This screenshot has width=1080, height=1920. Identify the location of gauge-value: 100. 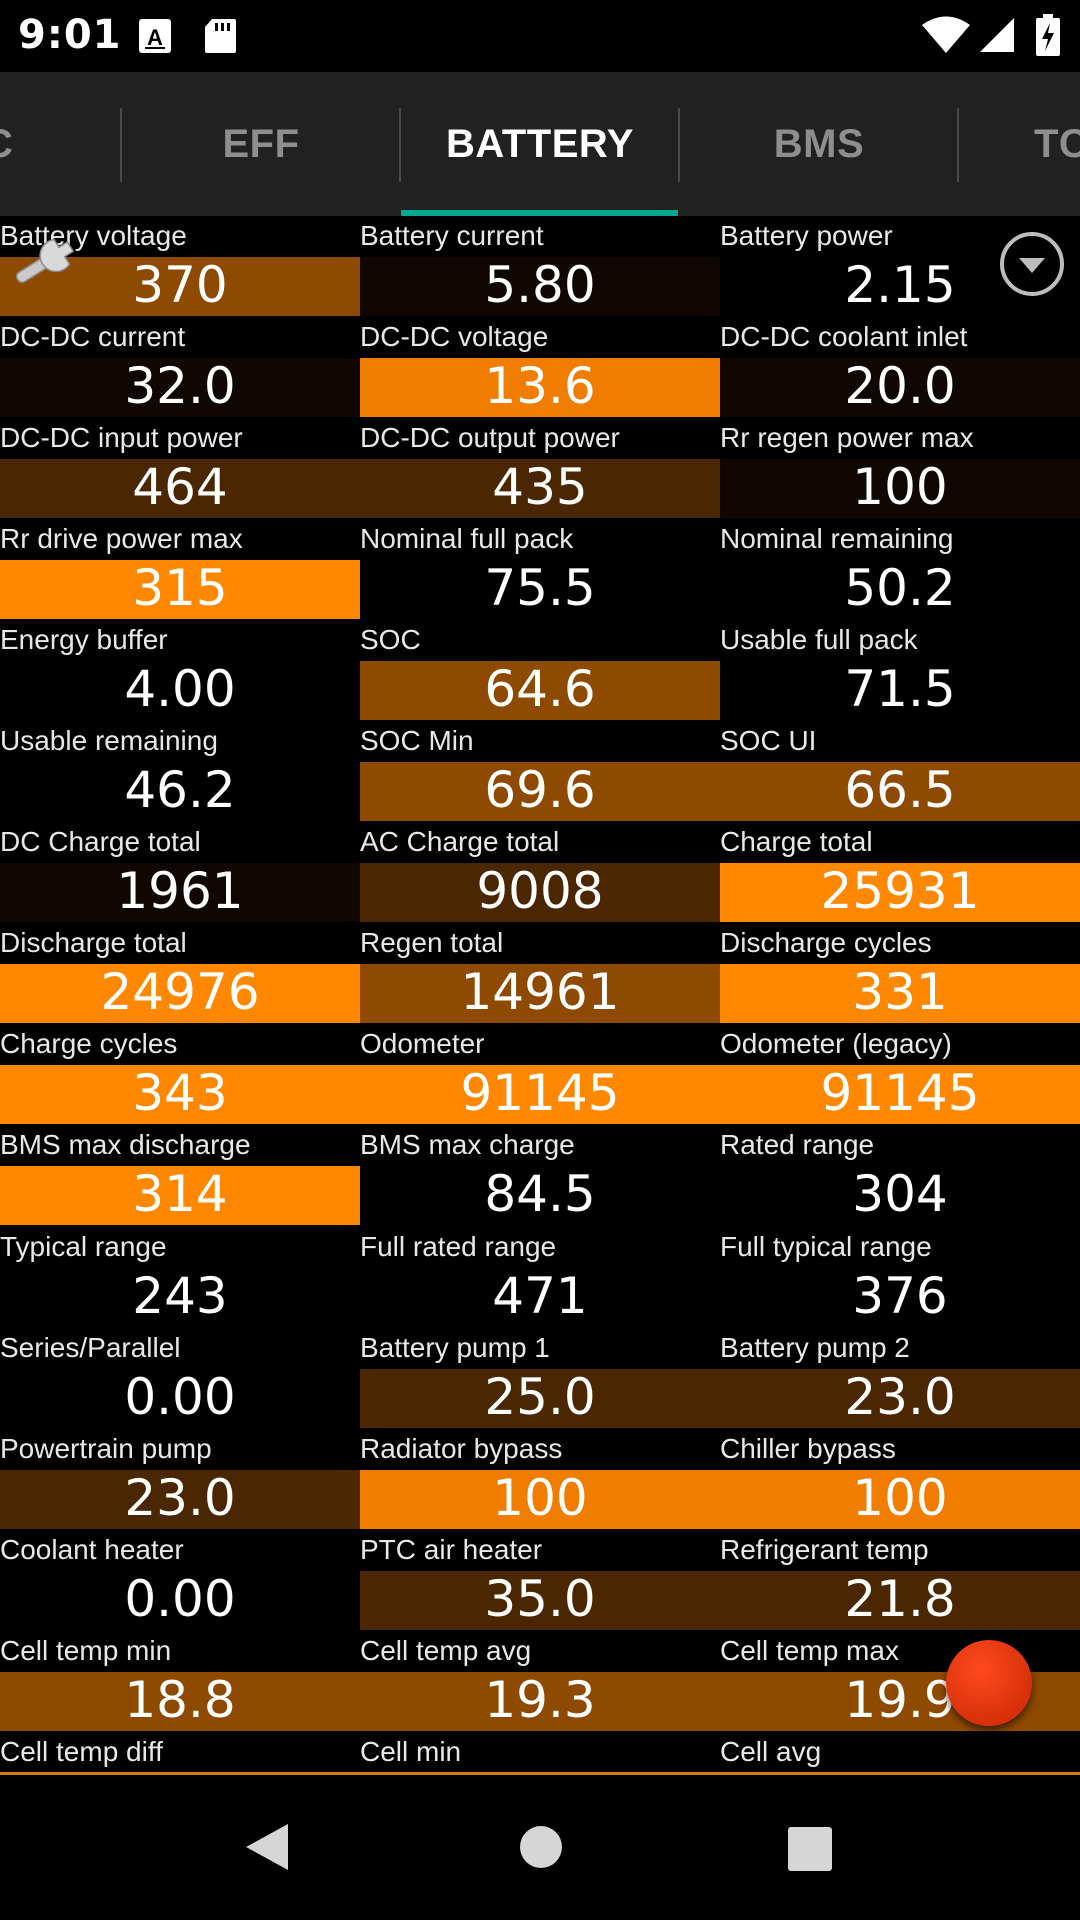
(540, 1498).